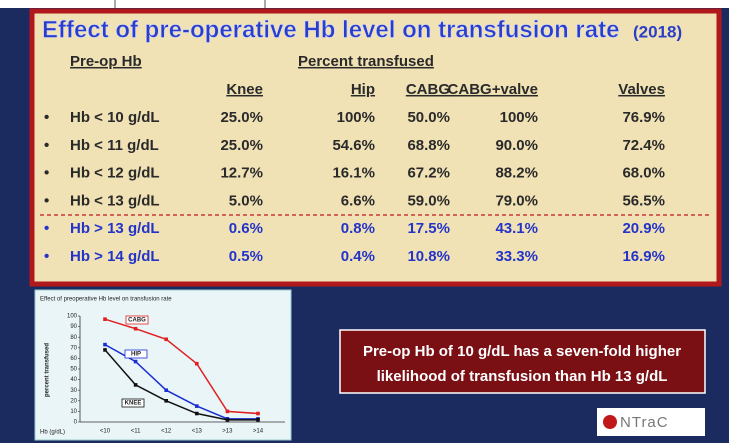 This screenshot has height=448, width=729. I want to click on cell: 67.2%, so click(428, 173).